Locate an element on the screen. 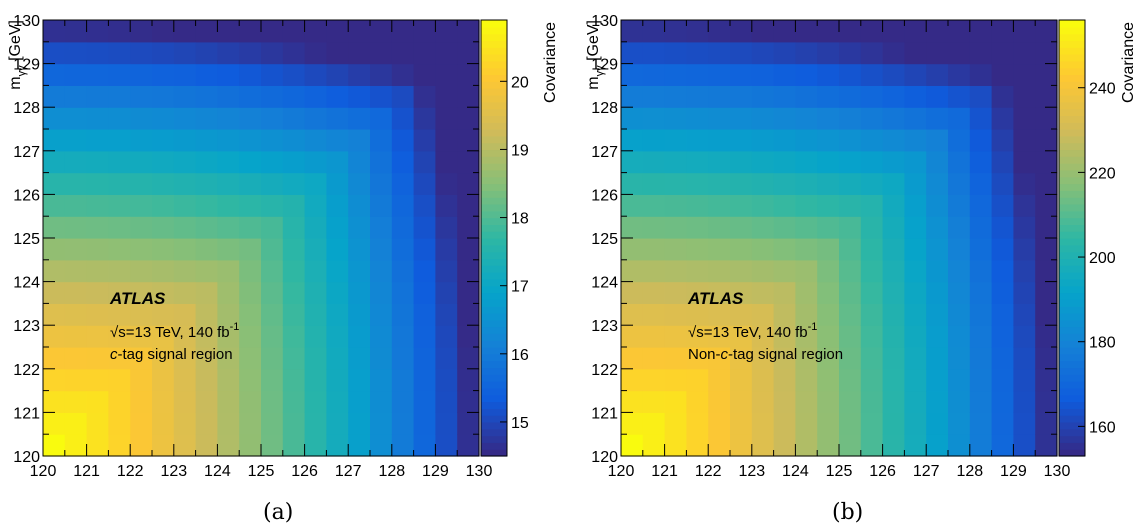  y-tick-label: 128 is located at coordinates (604, 108).